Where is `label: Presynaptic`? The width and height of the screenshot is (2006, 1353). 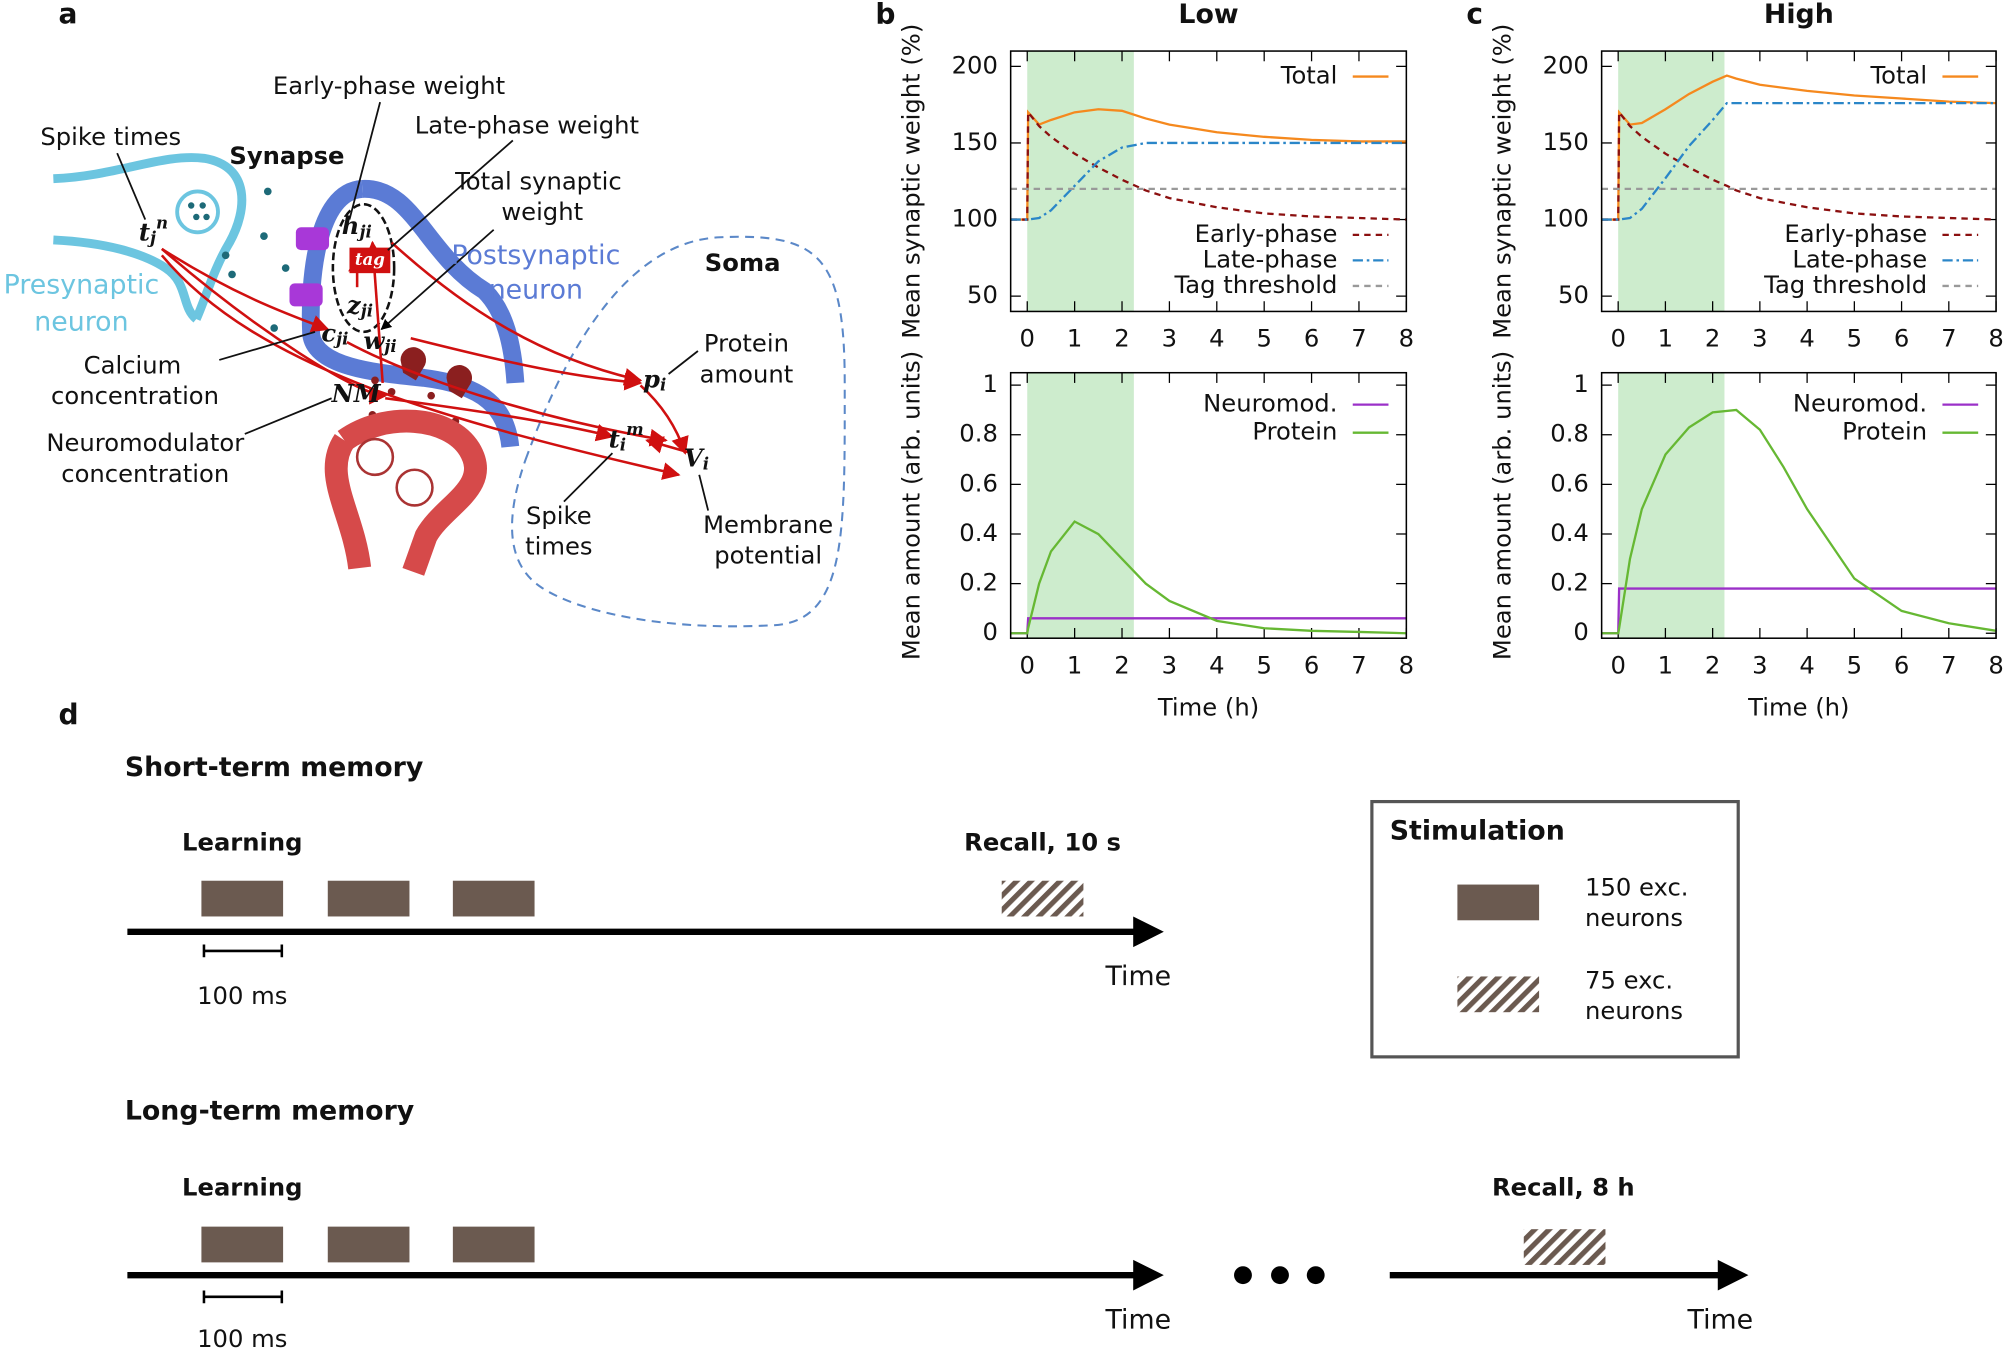
label: Presynaptic is located at coordinates (82, 284).